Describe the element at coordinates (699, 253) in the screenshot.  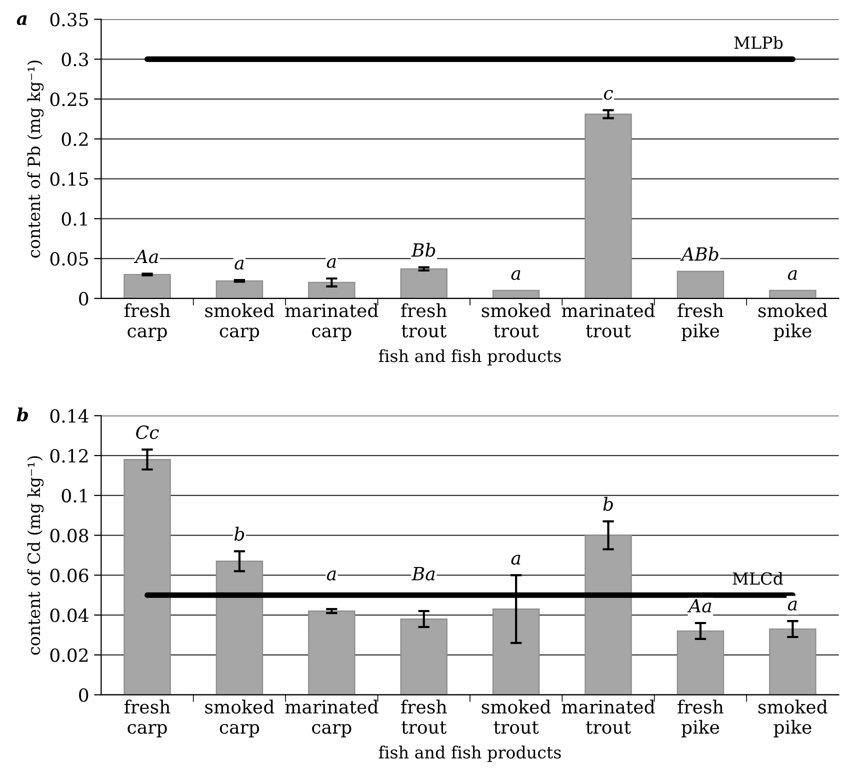
I see `annotation: ABb` at that location.